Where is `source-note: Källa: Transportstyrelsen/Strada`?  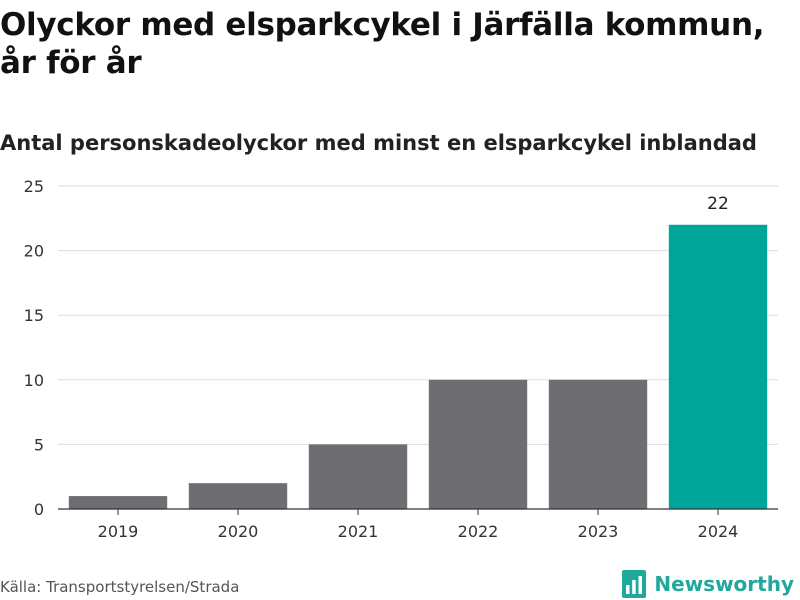 source-note: Källa: Transportstyrelsen/Strada is located at coordinates (120, 587).